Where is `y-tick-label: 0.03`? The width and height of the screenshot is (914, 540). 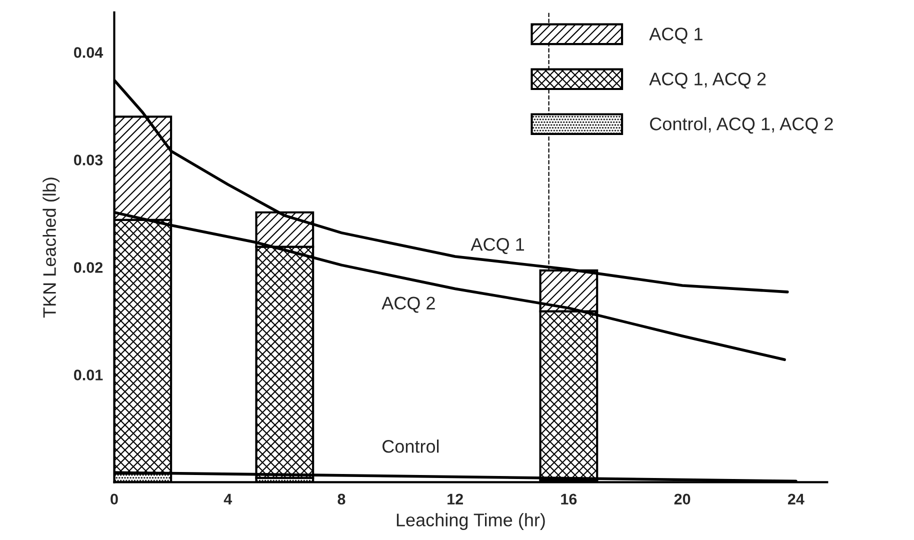 y-tick-label: 0.03 is located at coordinates (88, 160).